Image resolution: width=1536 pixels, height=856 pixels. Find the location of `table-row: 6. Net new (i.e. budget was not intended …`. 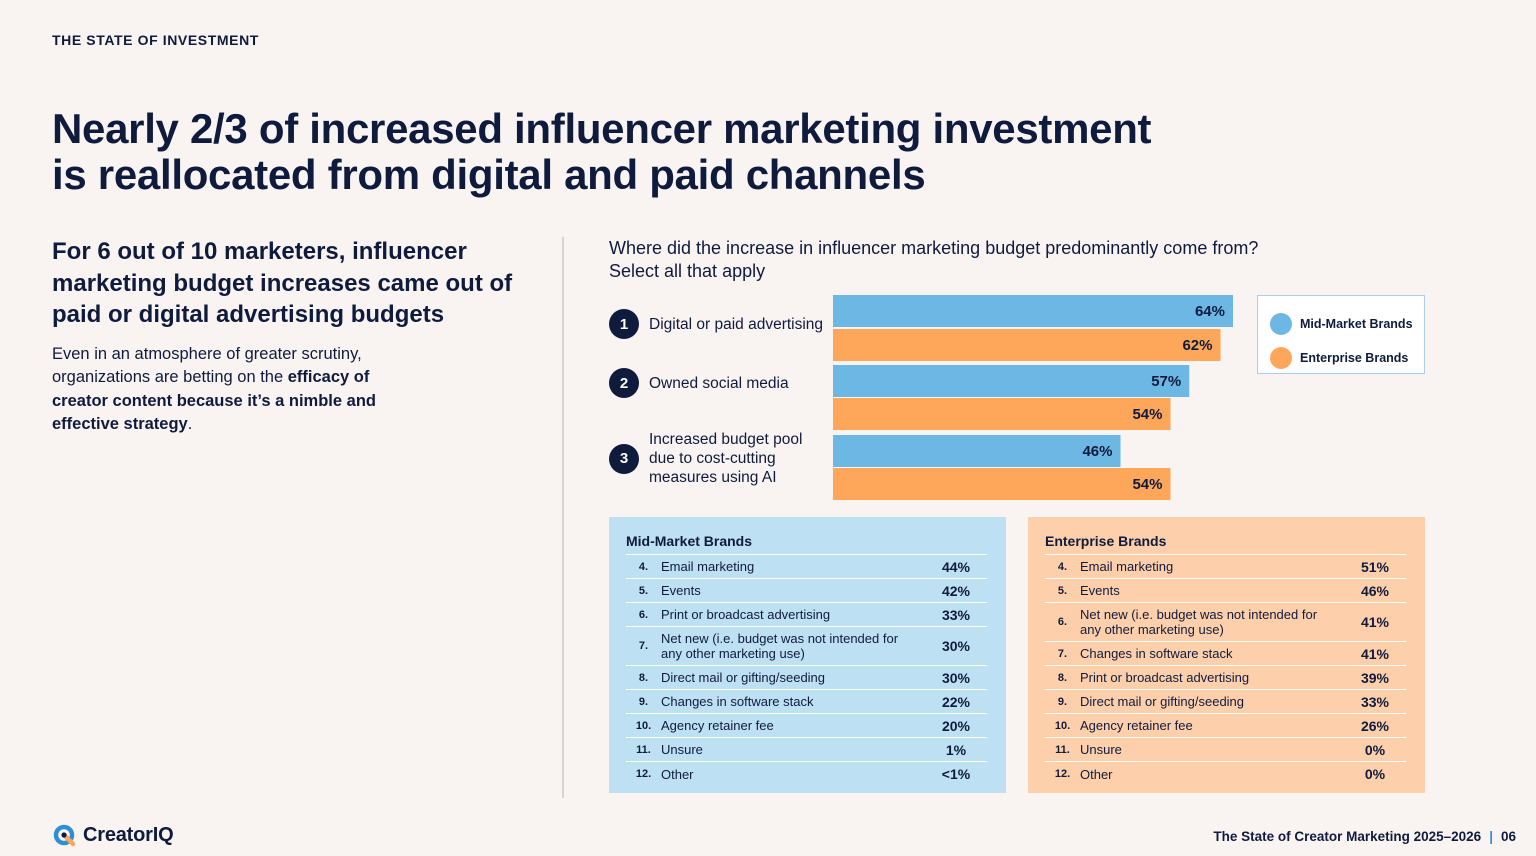

table-row: 6. Net new (i.e. budget was not intended … is located at coordinates (1225, 622).